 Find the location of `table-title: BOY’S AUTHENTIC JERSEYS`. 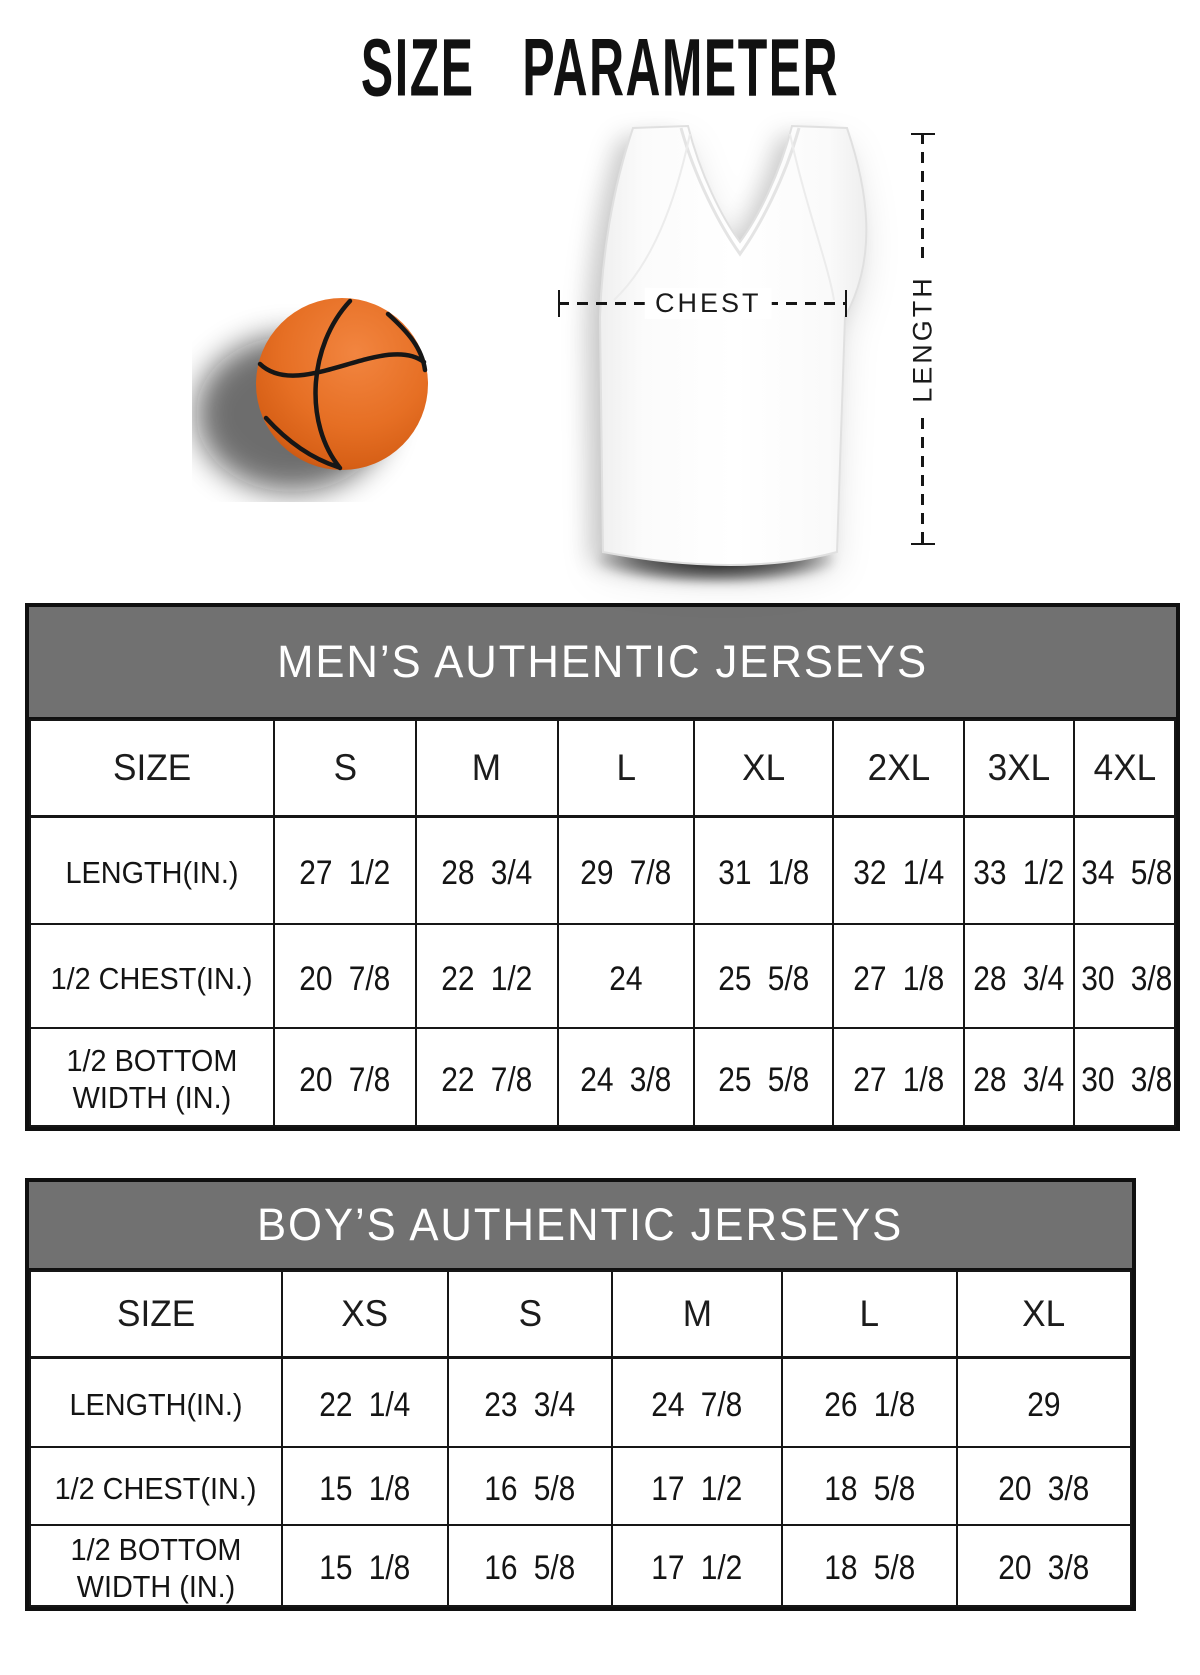

table-title: BOY’S AUTHENTIC JERSEYS is located at coordinates (580, 1224).